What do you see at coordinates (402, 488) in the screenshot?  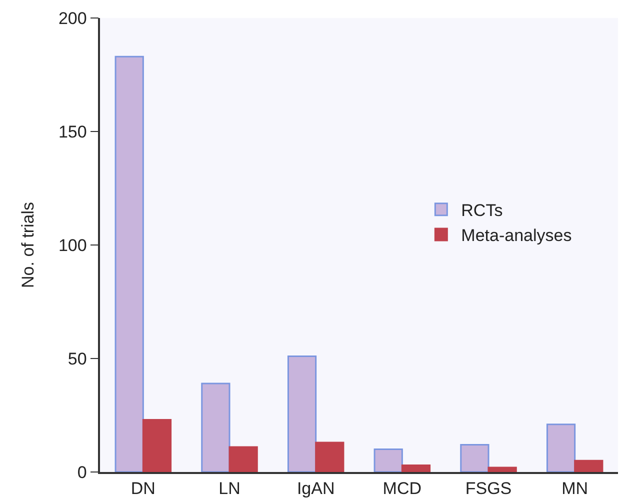 I see `x-tick-label: MCD` at bounding box center [402, 488].